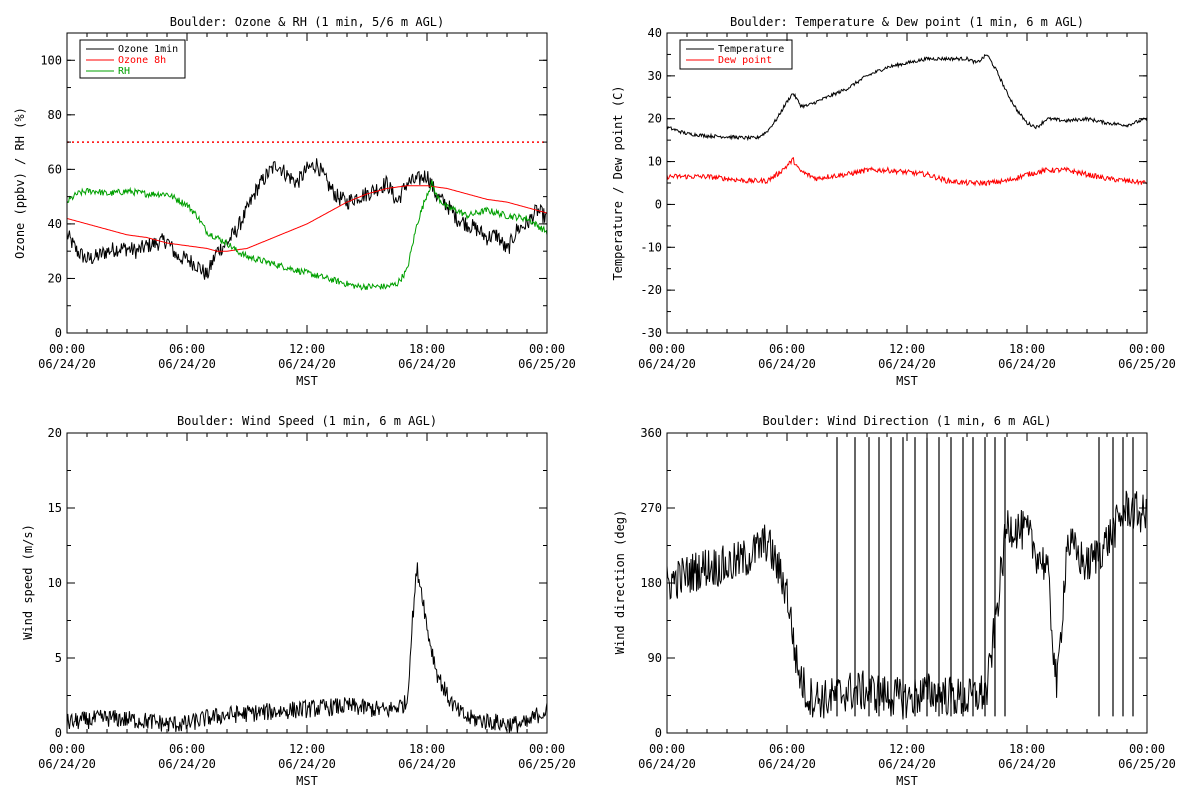 This screenshot has width=1200, height=800. I want to click on series-line-temperature, so click(907, 97).